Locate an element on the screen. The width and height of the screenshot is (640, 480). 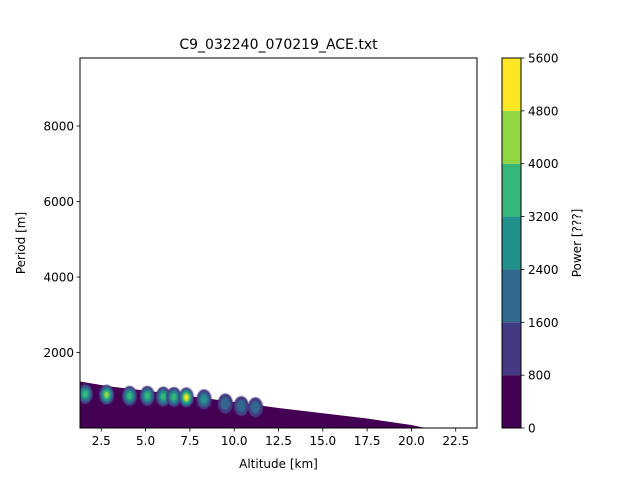
x-tick-label: 17.5 is located at coordinates (367, 441).